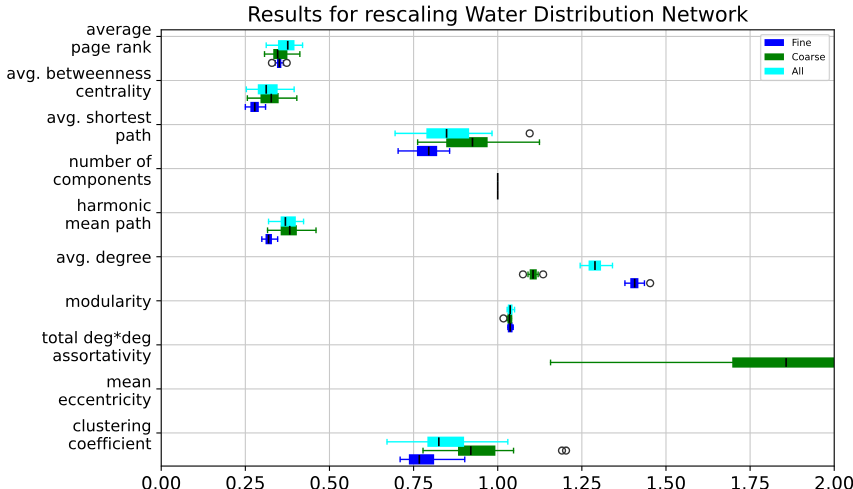 This screenshot has width=853, height=489. I want to click on y-tick-label: number of components, so click(103, 171).